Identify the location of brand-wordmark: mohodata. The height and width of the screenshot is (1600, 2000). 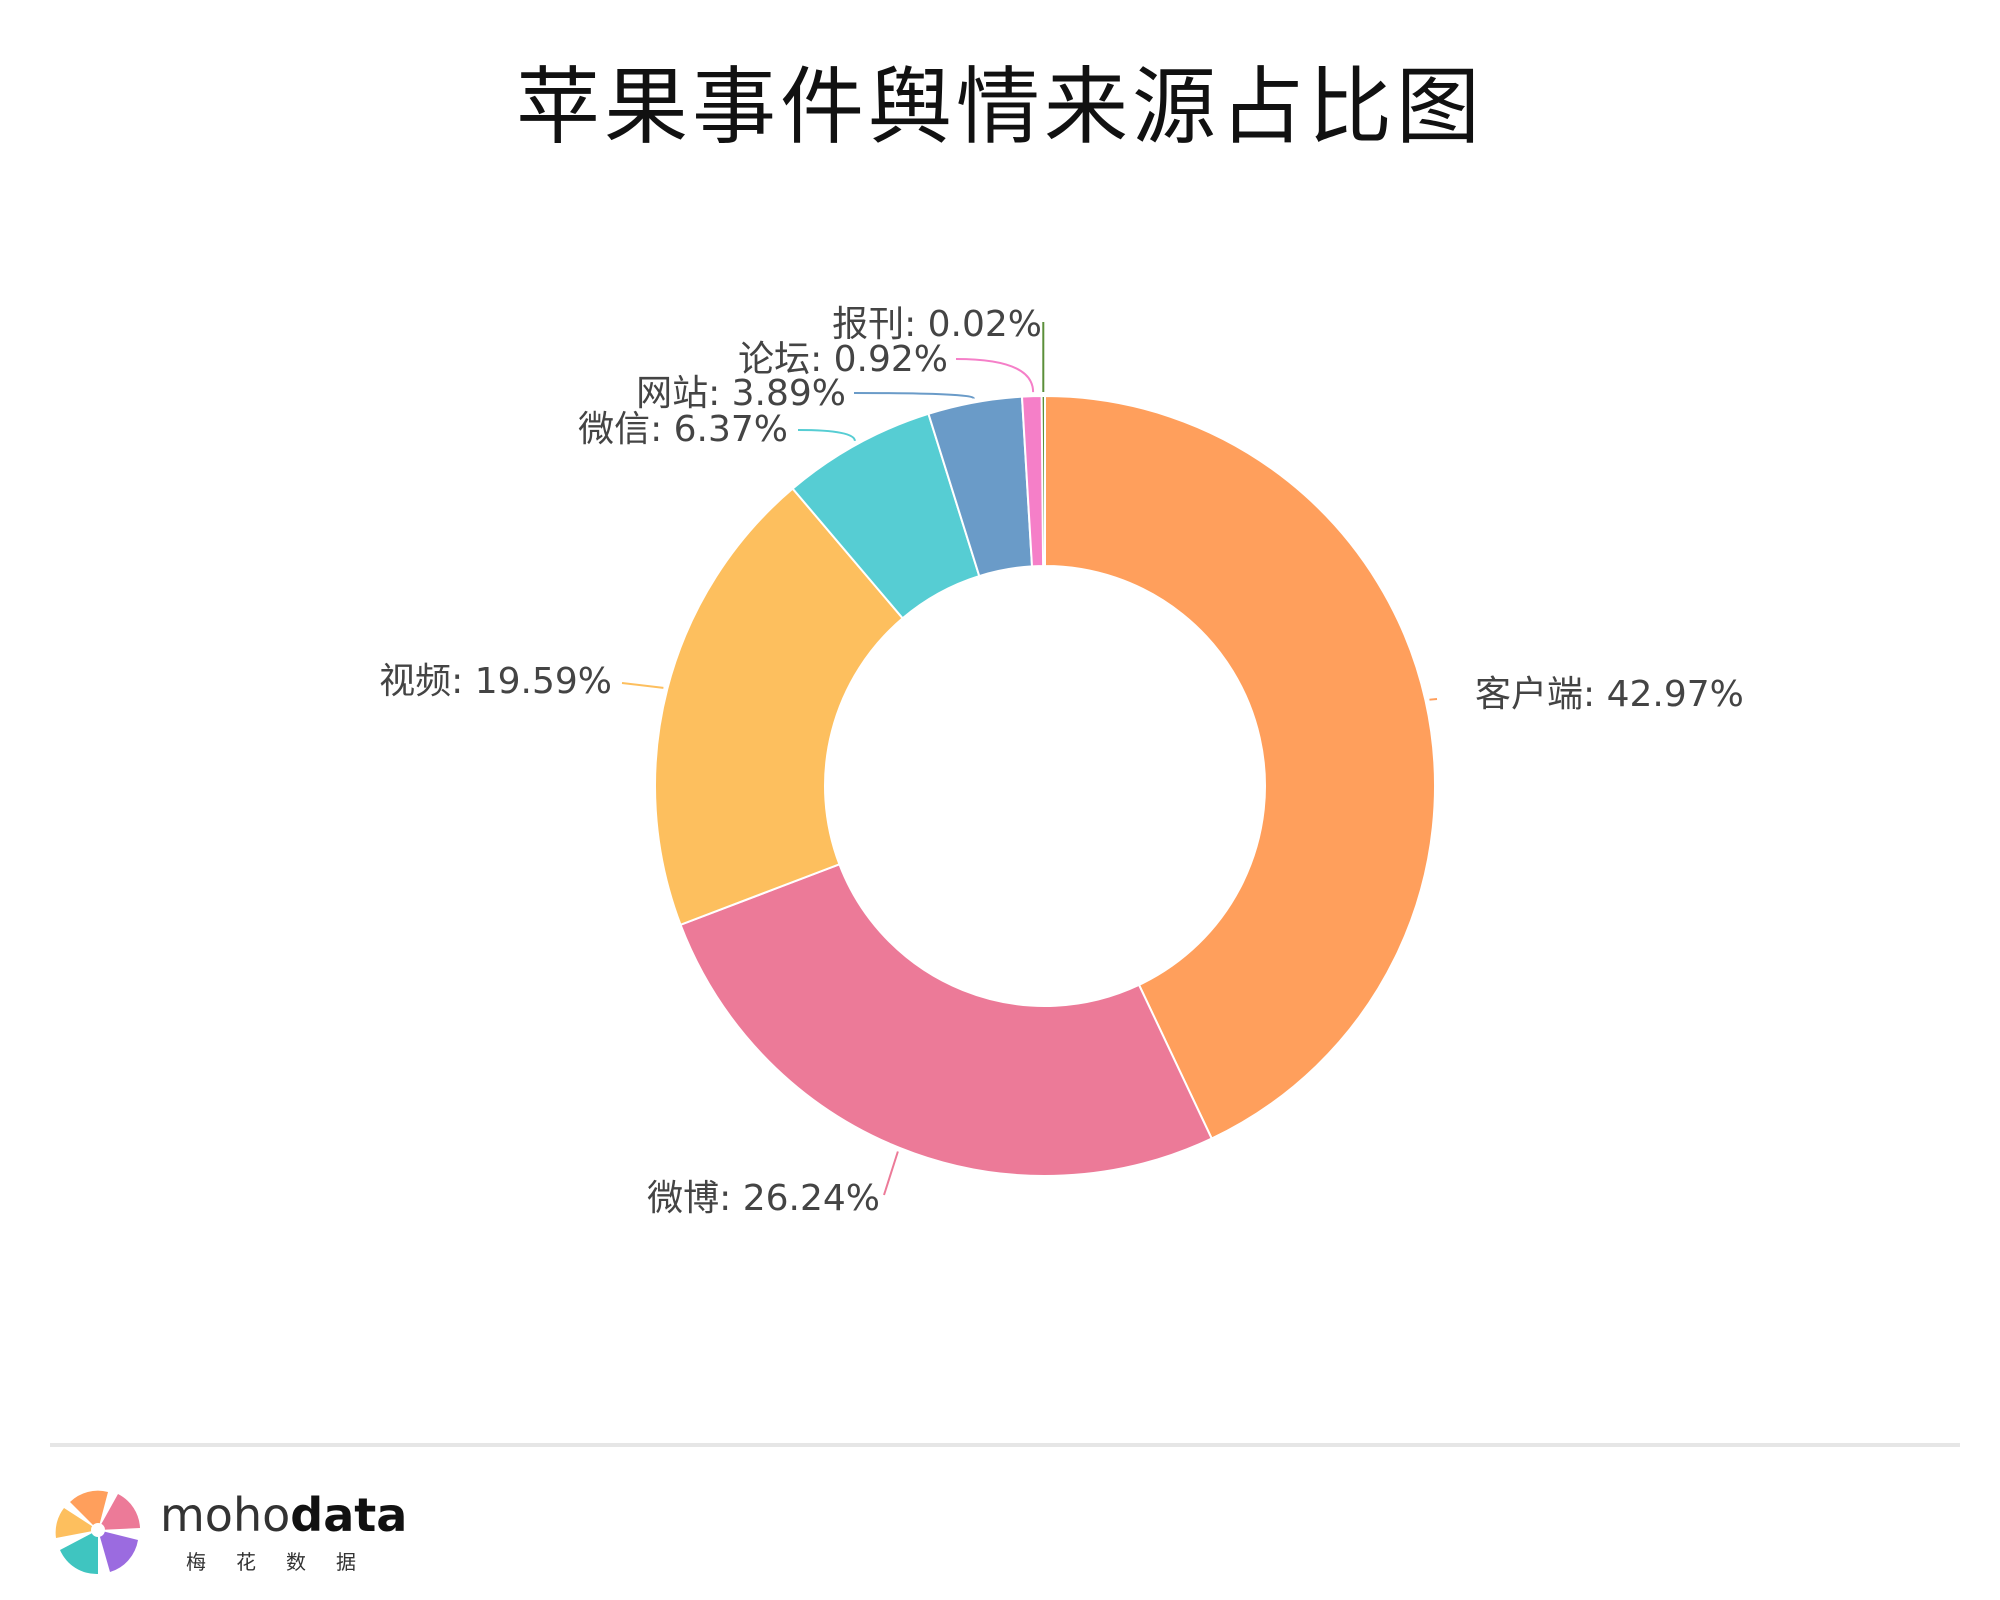
(283, 1515).